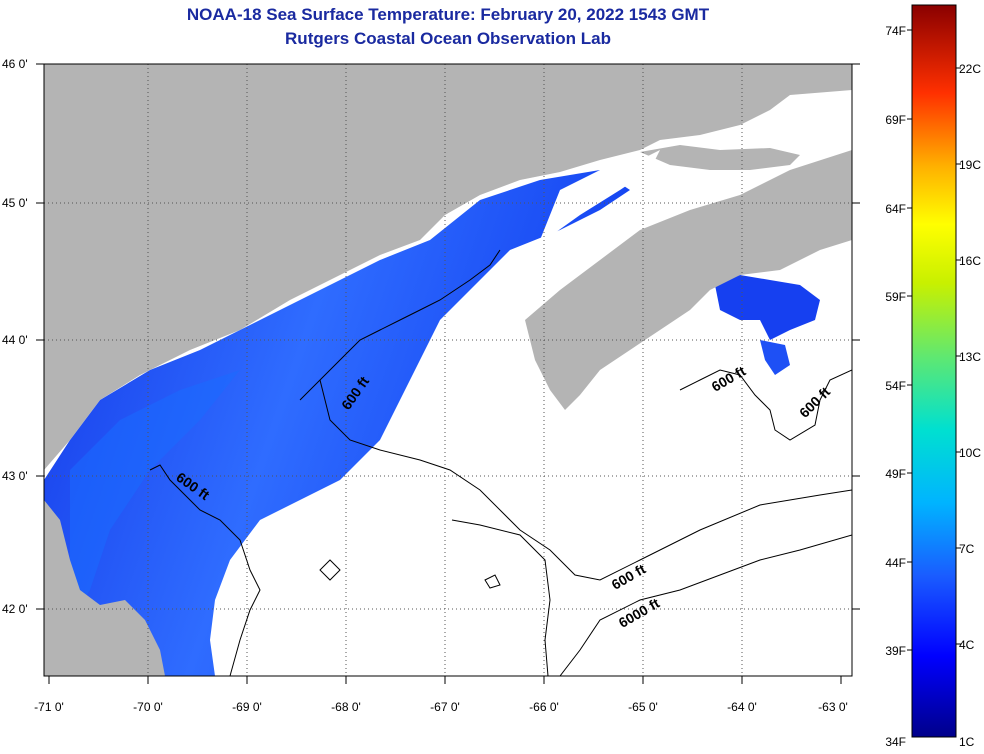  What do you see at coordinates (895, 31) in the screenshot?
I see `colorbar-f-label: 74F` at bounding box center [895, 31].